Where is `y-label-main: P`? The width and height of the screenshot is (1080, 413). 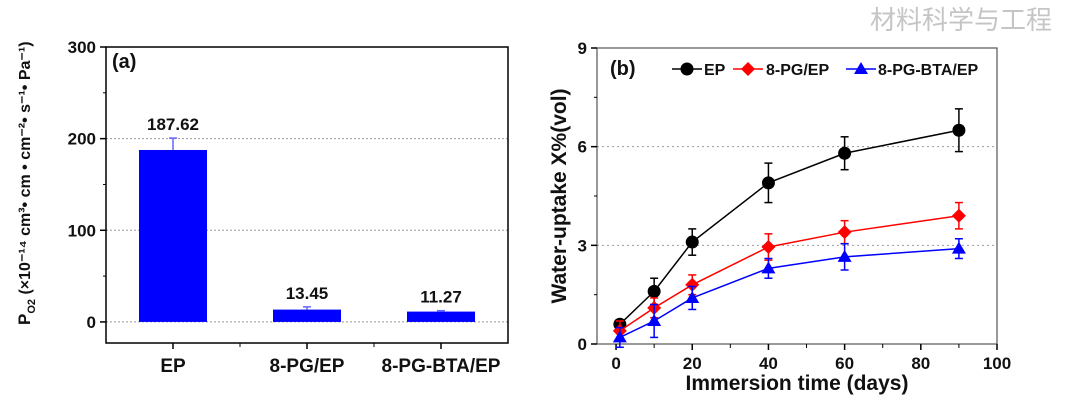
y-label-main: P is located at coordinates (24, 319).